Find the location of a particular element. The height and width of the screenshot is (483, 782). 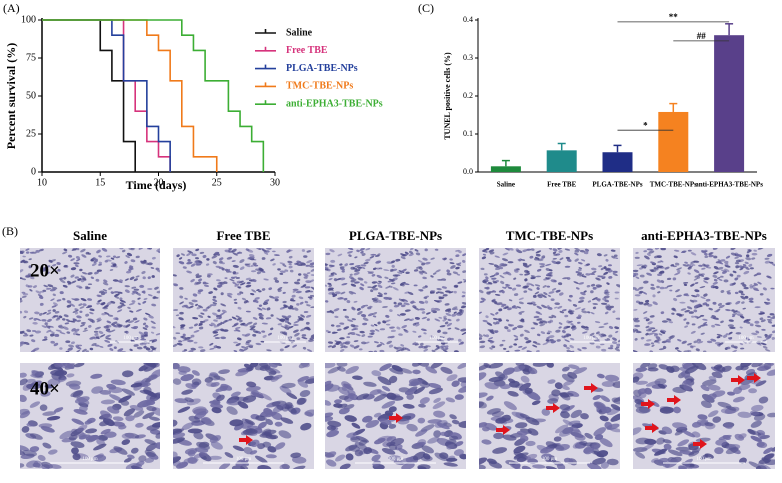

arrow is located at coordinates (591, 388).